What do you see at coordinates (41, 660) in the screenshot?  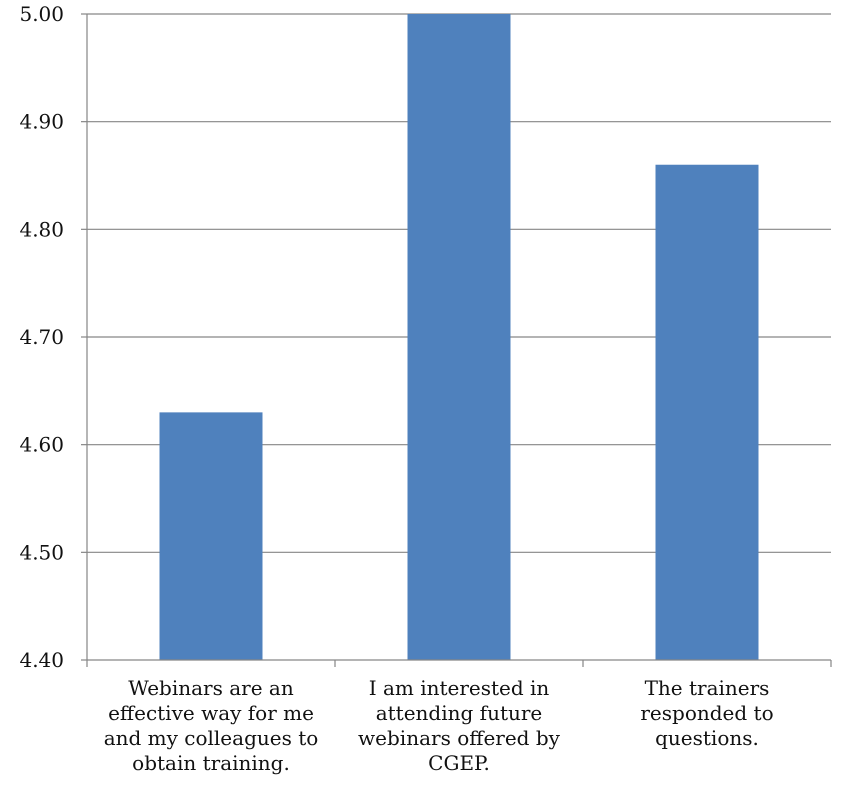 I see `y-tick-label: 4.40` at bounding box center [41, 660].